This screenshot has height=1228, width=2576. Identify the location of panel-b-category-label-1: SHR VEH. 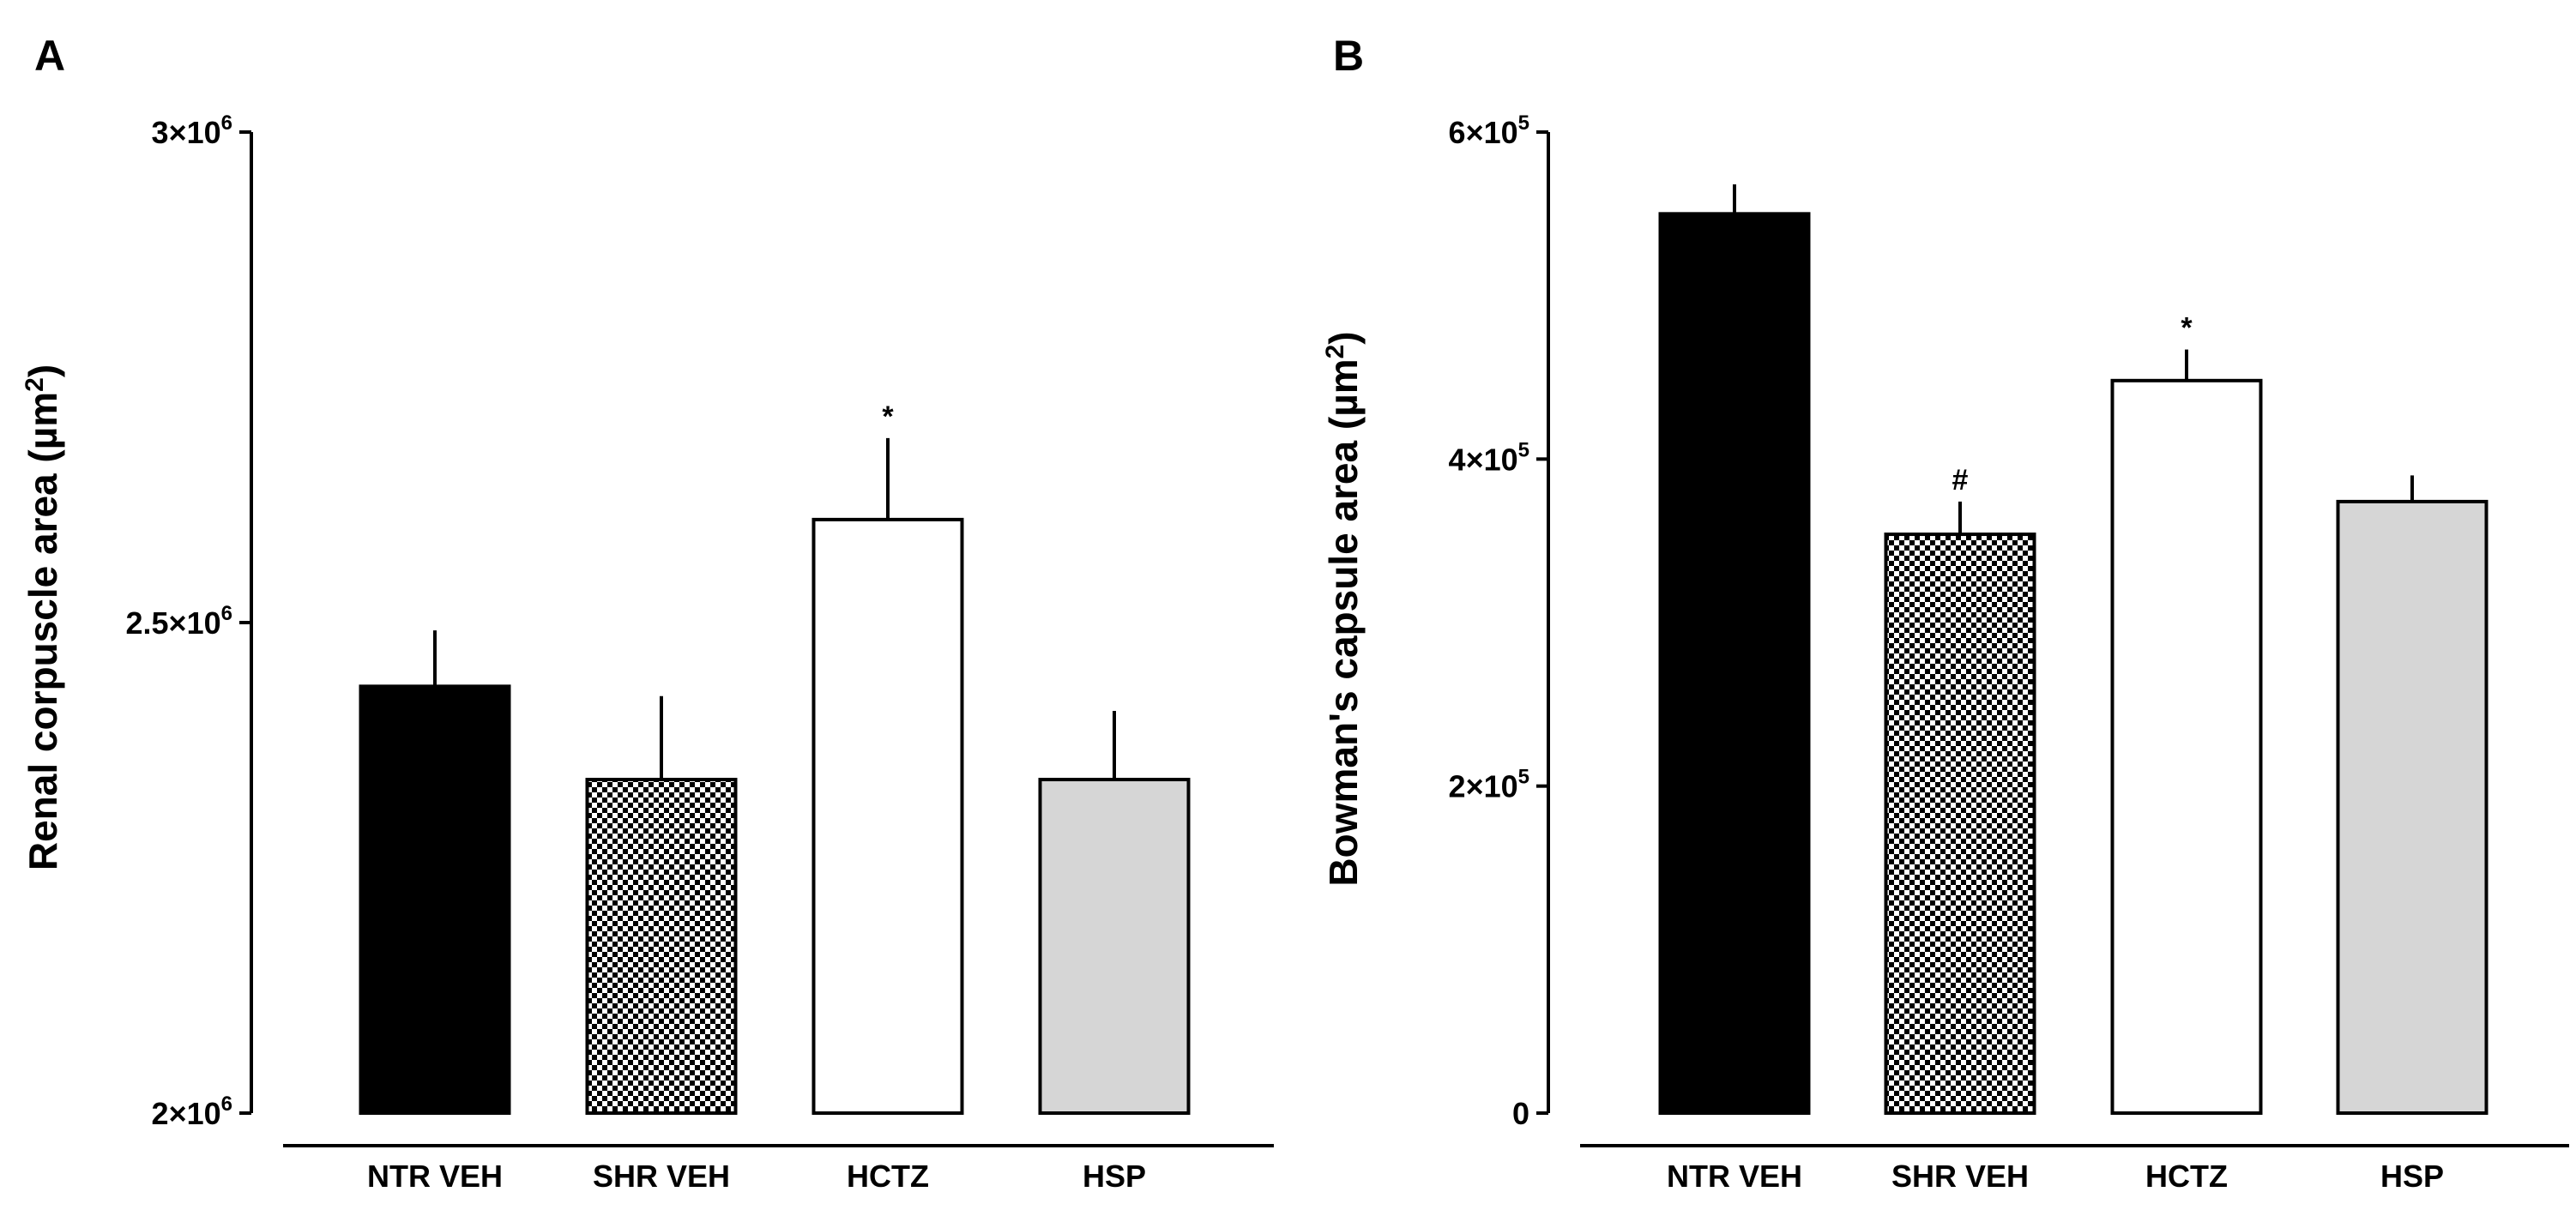
(1960, 1176).